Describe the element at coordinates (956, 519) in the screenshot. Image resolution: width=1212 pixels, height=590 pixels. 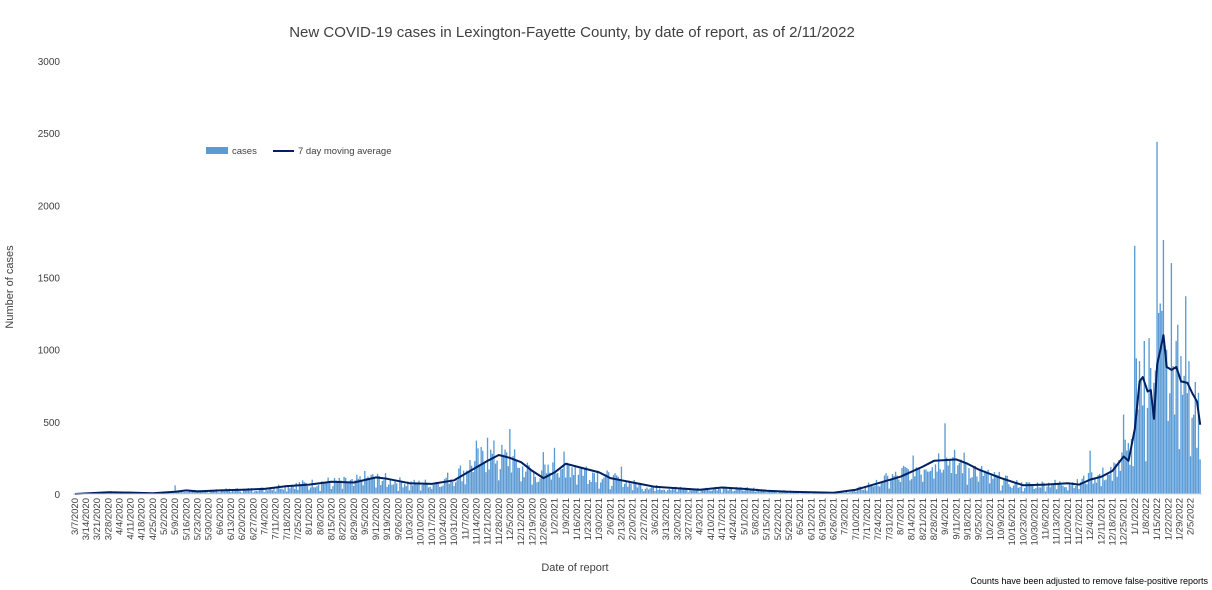
I see `x-tick-label: 9/11/2021` at that location.